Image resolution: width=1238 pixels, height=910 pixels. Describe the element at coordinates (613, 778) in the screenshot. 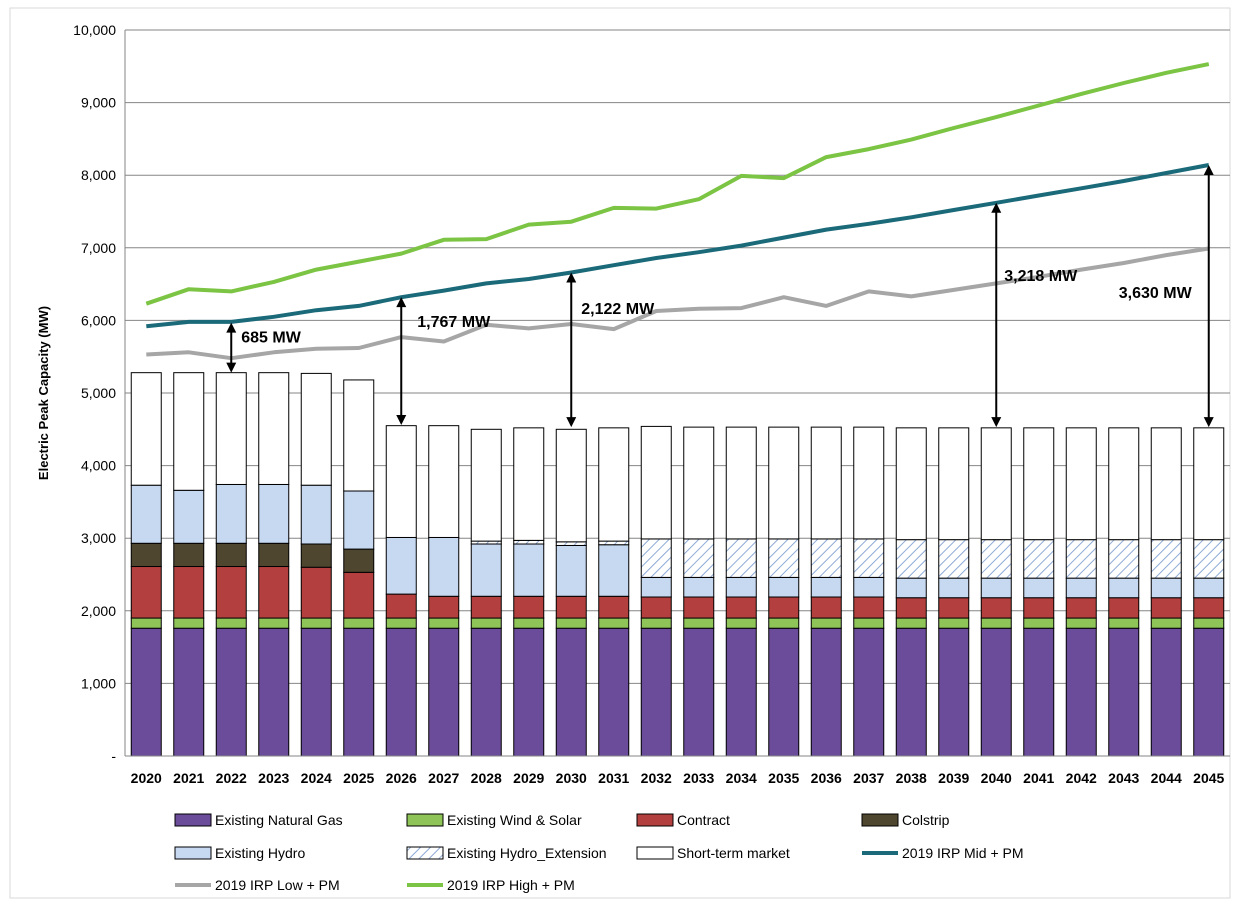

I see `x-tick-label: 2031` at that location.